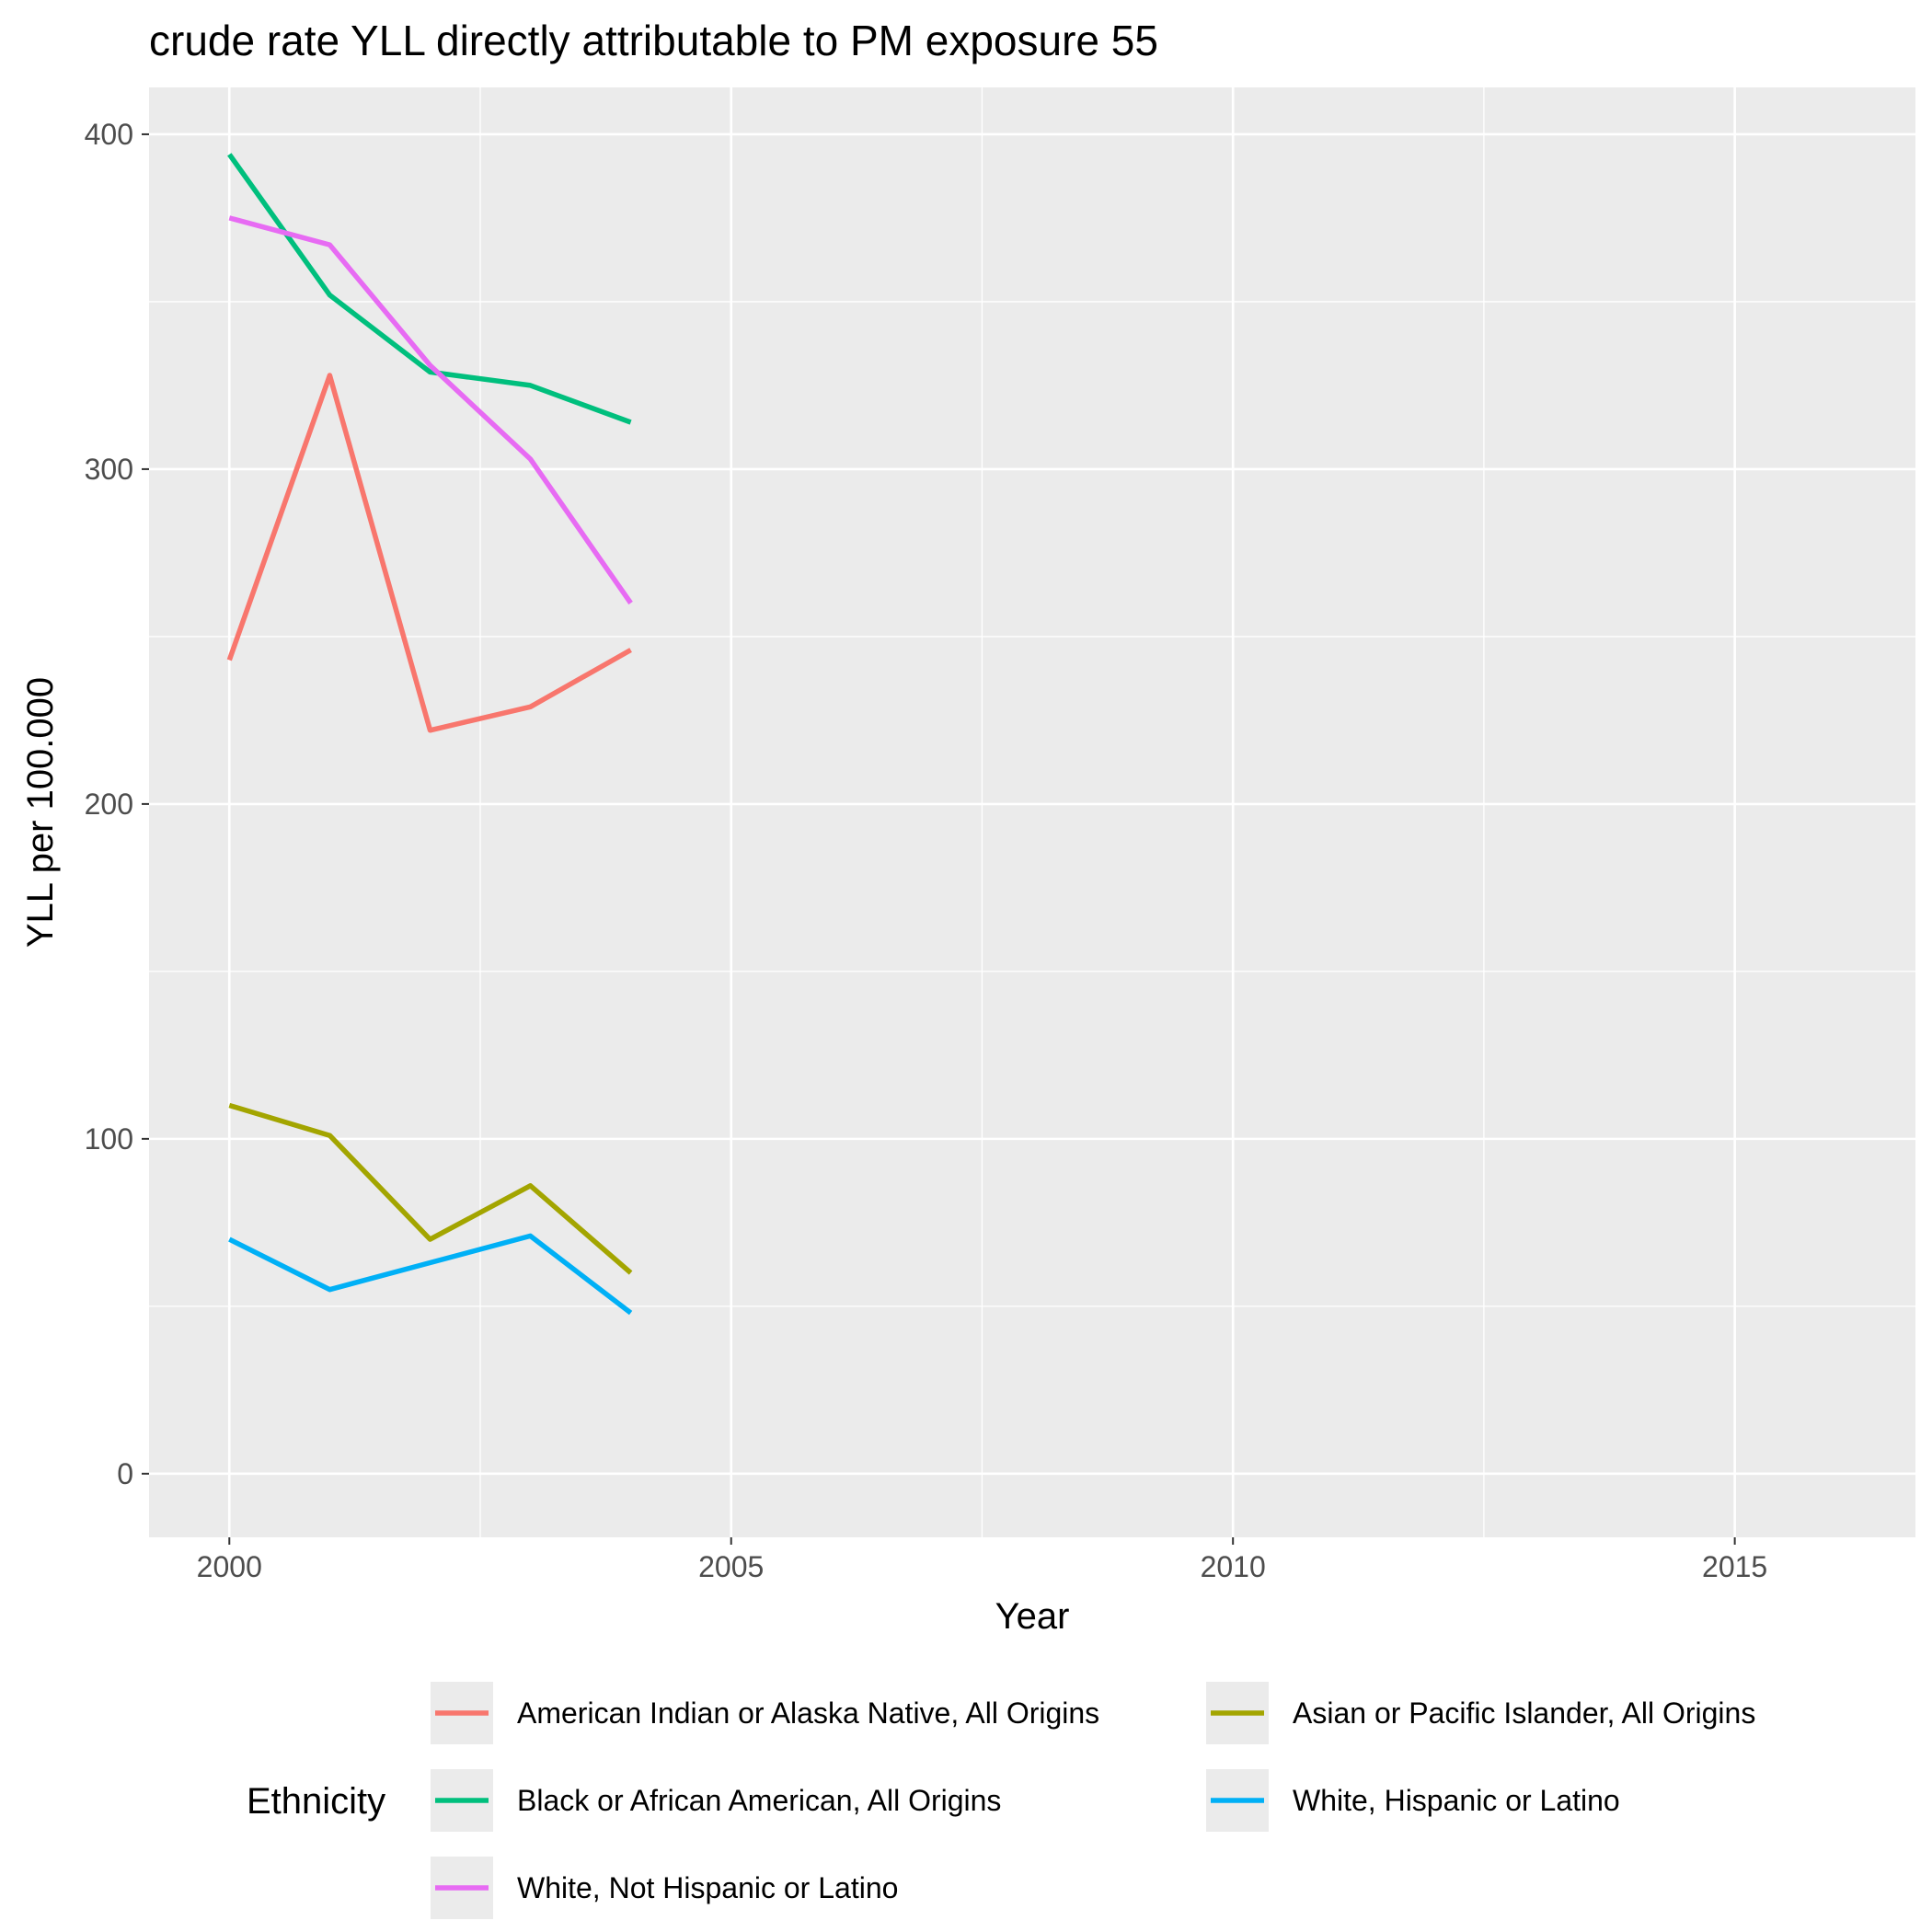 This screenshot has height=1932, width=1932. What do you see at coordinates (109, 804) in the screenshot?
I see `y-tick-label: 200` at bounding box center [109, 804].